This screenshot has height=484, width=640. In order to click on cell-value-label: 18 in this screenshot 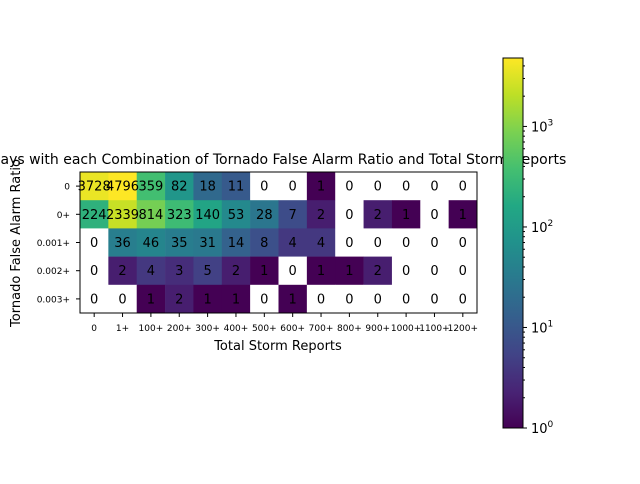, I will do `click(207, 187)`.